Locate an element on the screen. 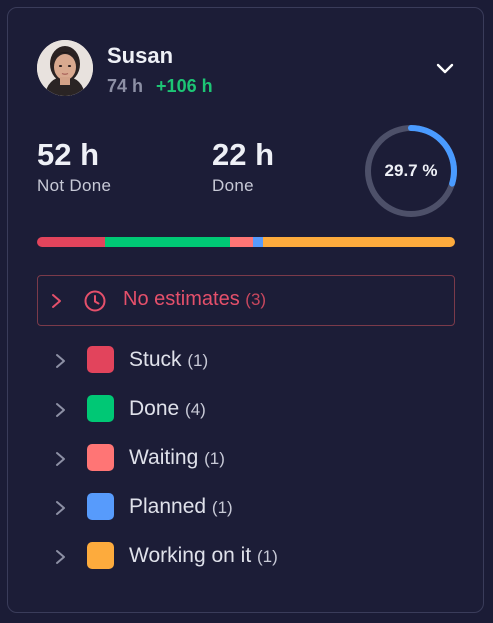 Image resolution: width=493 pixels, height=623 pixels. done-stat: 22 h Done is located at coordinates (243, 167).